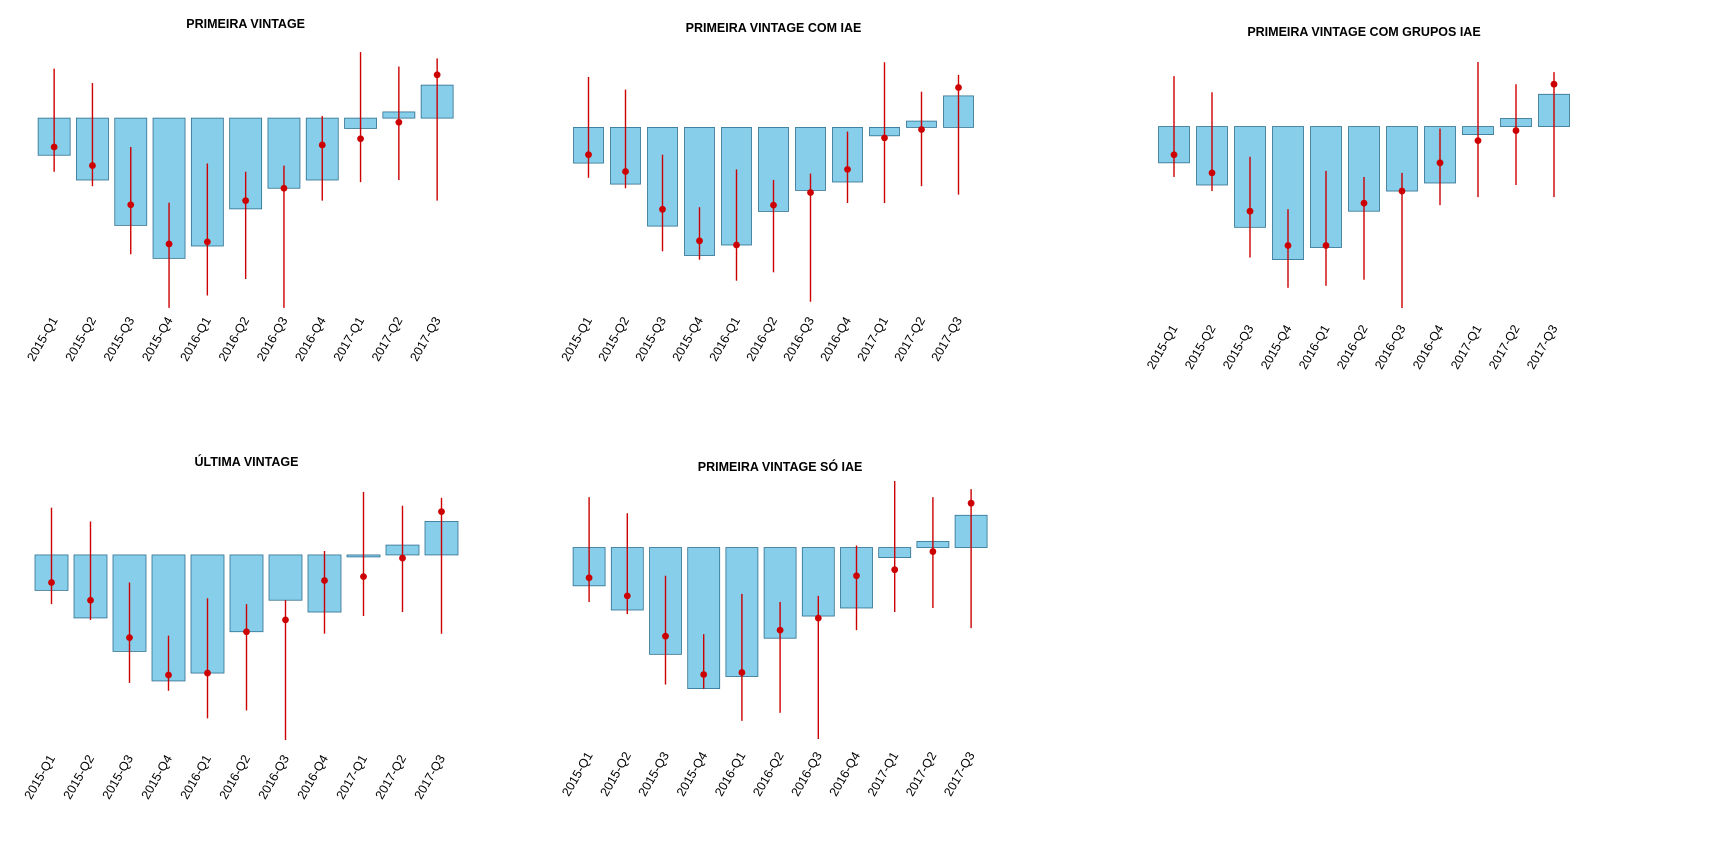 The height and width of the screenshot is (868, 1720). What do you see at coordinates (245, 24) in the screenshot?
I see `chart-title: PRIMEIRA VINTAGE` at bounding box center [245, 24].